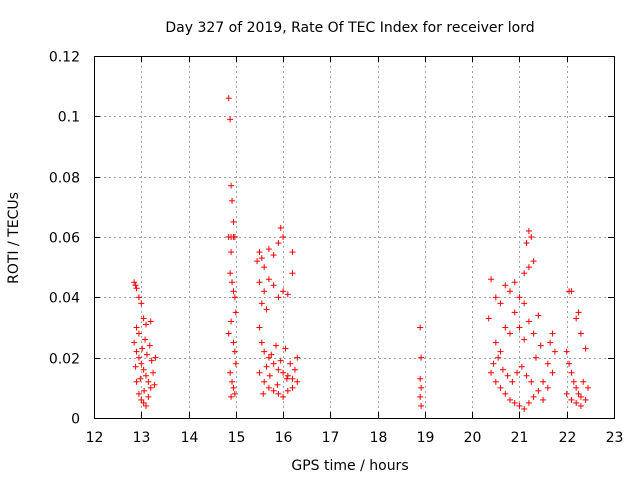 This screenshot has height=480, width=640. Describe the element at coordinates (520, 438) in the screenshot. I see `x-tick-label: 21` at that location.